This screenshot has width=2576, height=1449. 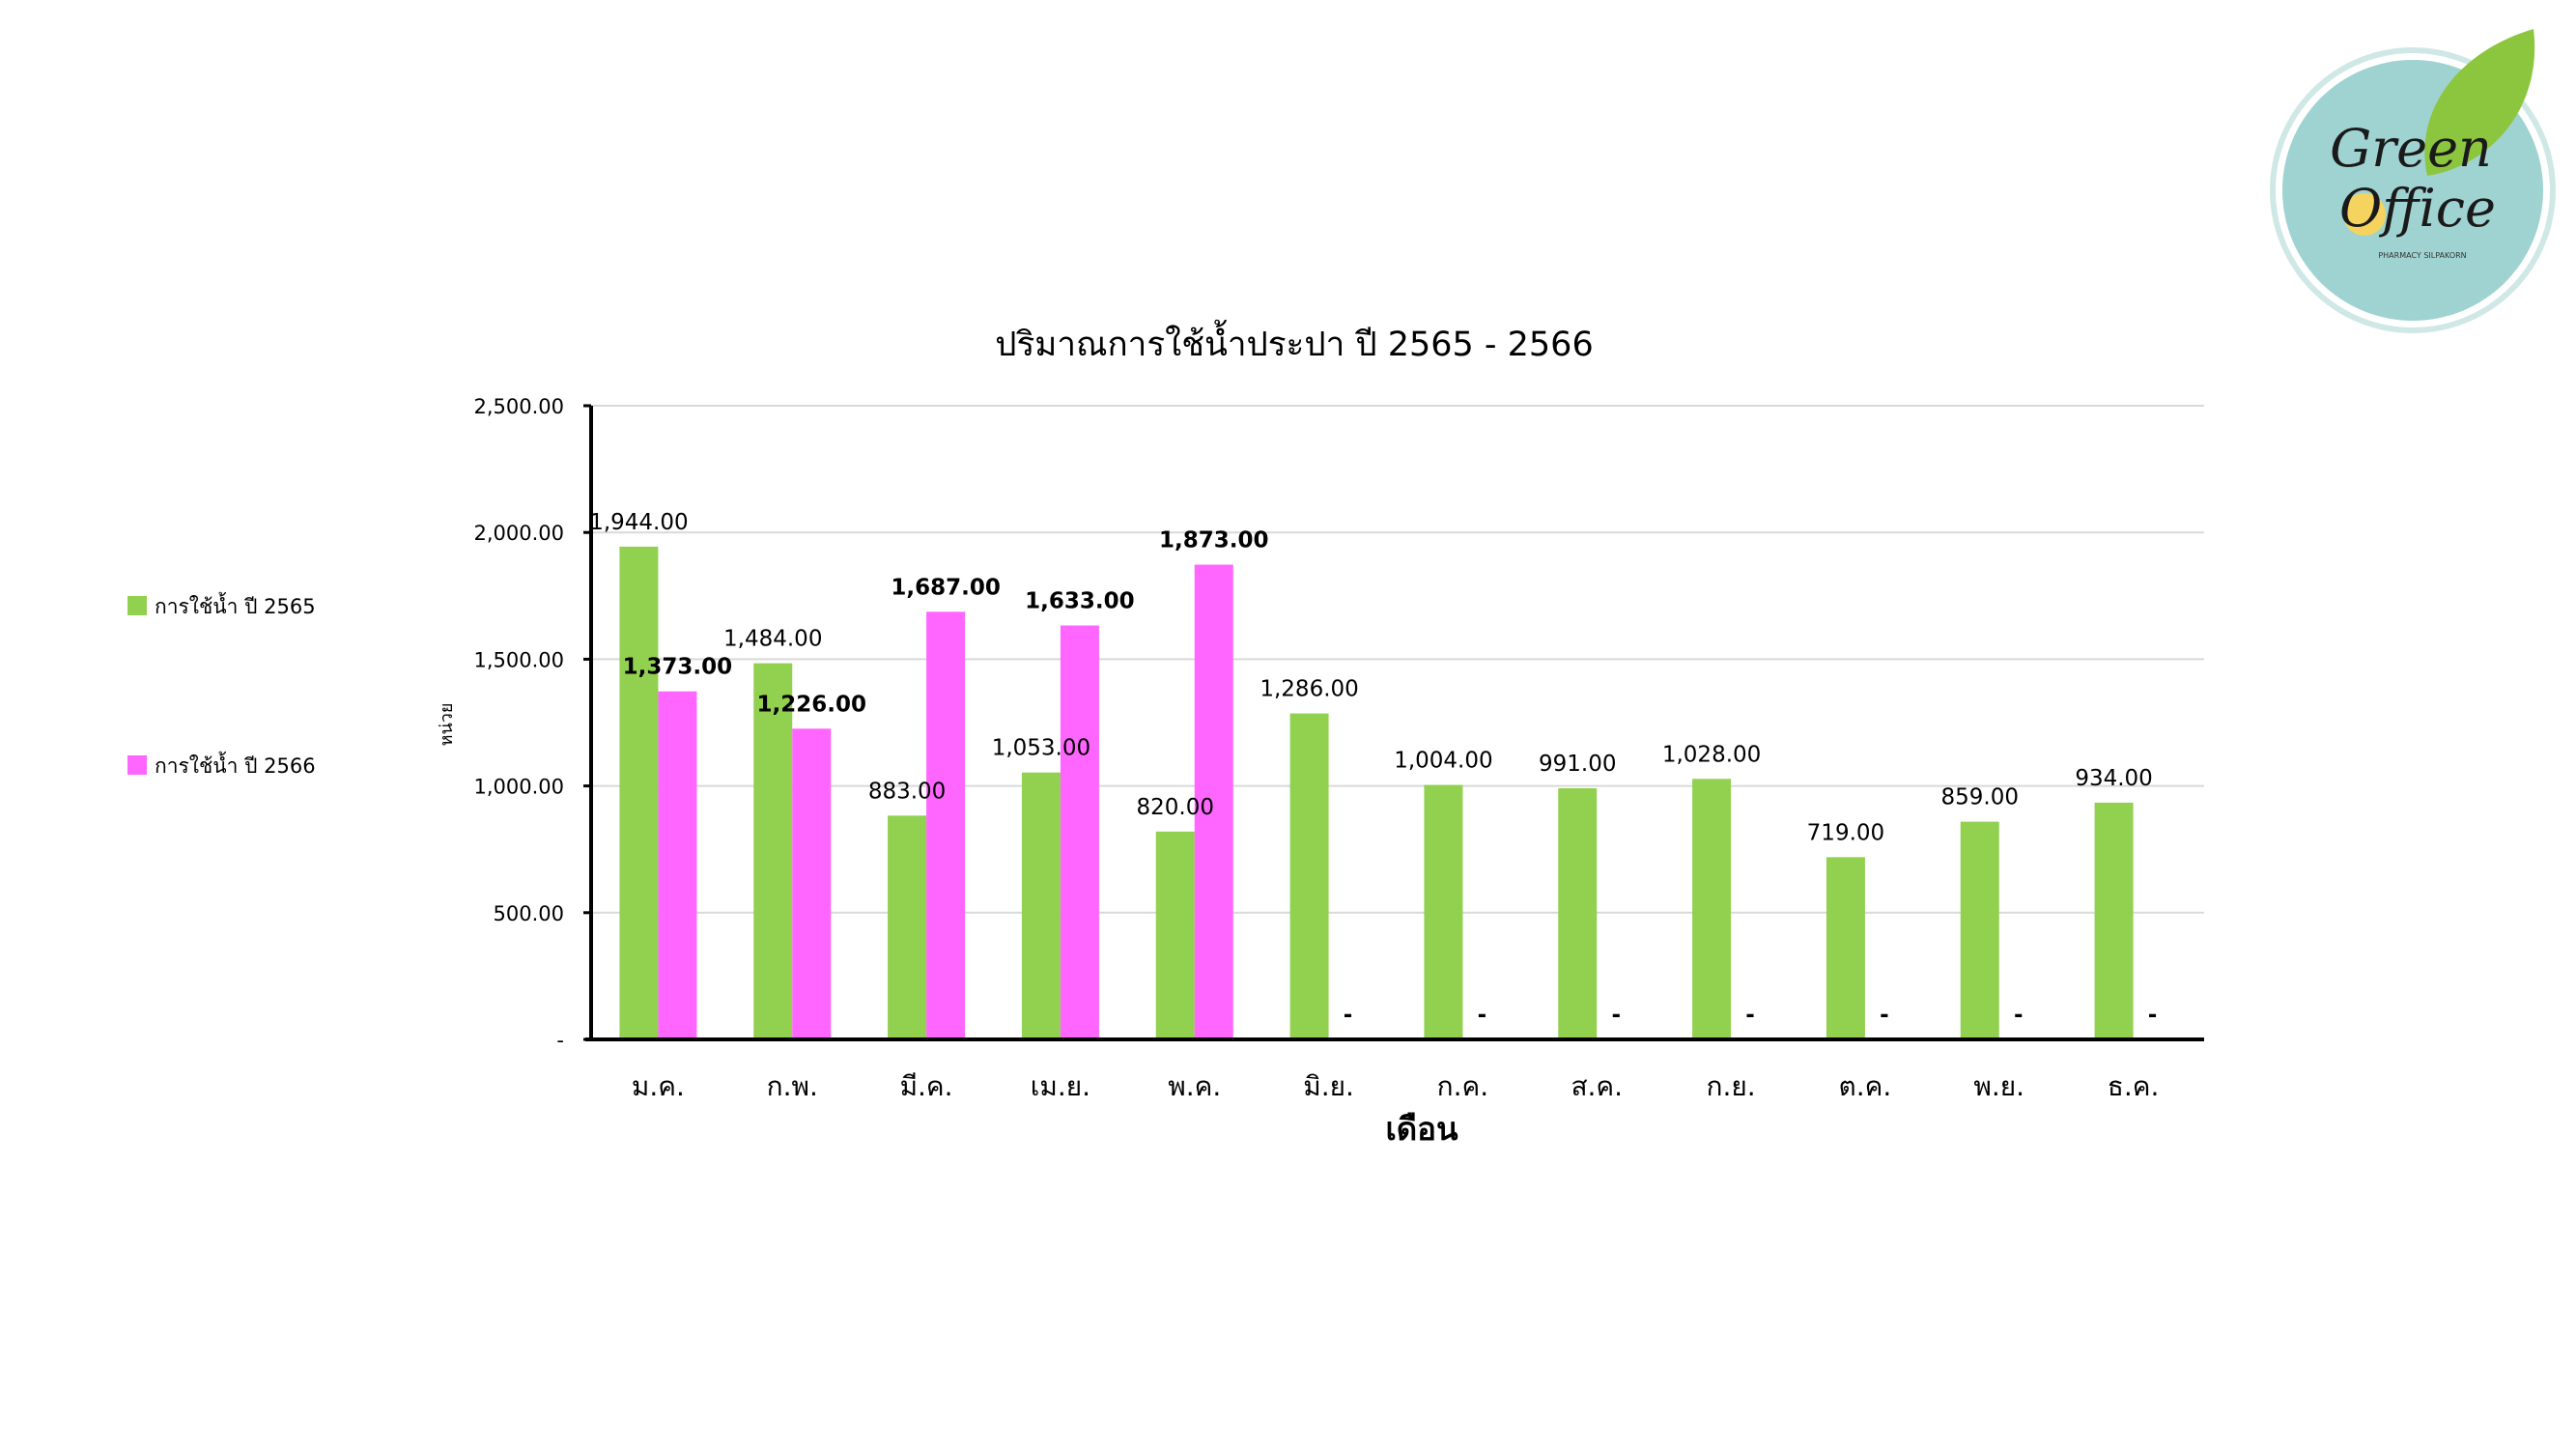 What do you see at coordinates (1080, 601) in the screenshot?
I see `data-label-2566: 1,633.00` at bounding box center [1080, 601].